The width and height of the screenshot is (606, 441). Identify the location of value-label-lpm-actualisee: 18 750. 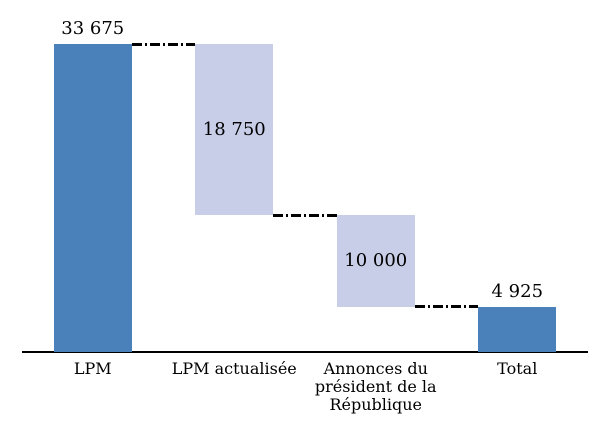
(234, 129).